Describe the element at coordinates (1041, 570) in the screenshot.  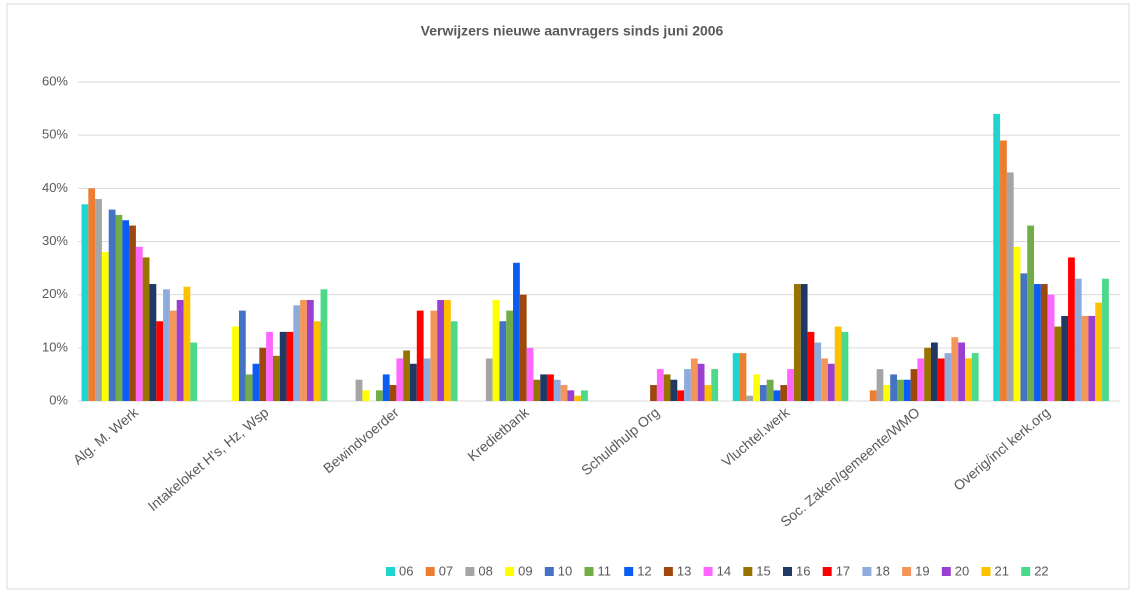
I see `legend-label: 22` at that location.